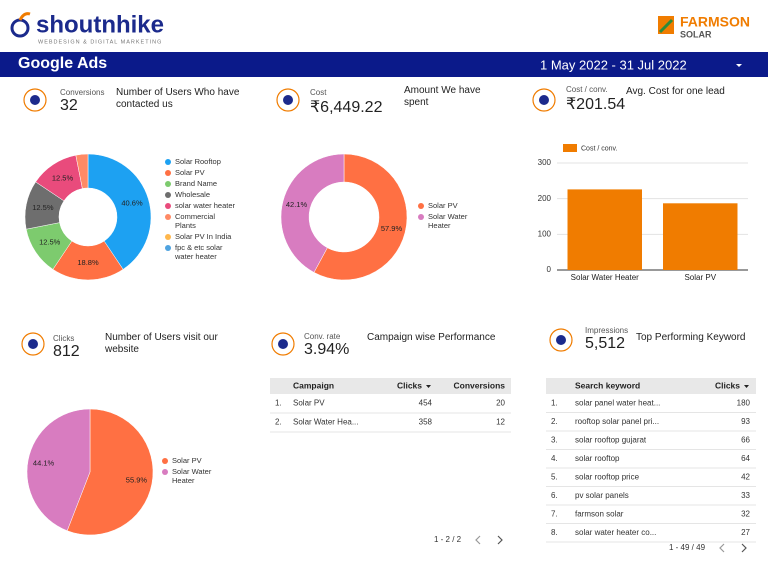 The height and width of the screenshot is (576, 768). What do you see at coordinates (745, 476) in the screenshot?
I see `table-cell: 42` at bounding box center [745, 476].